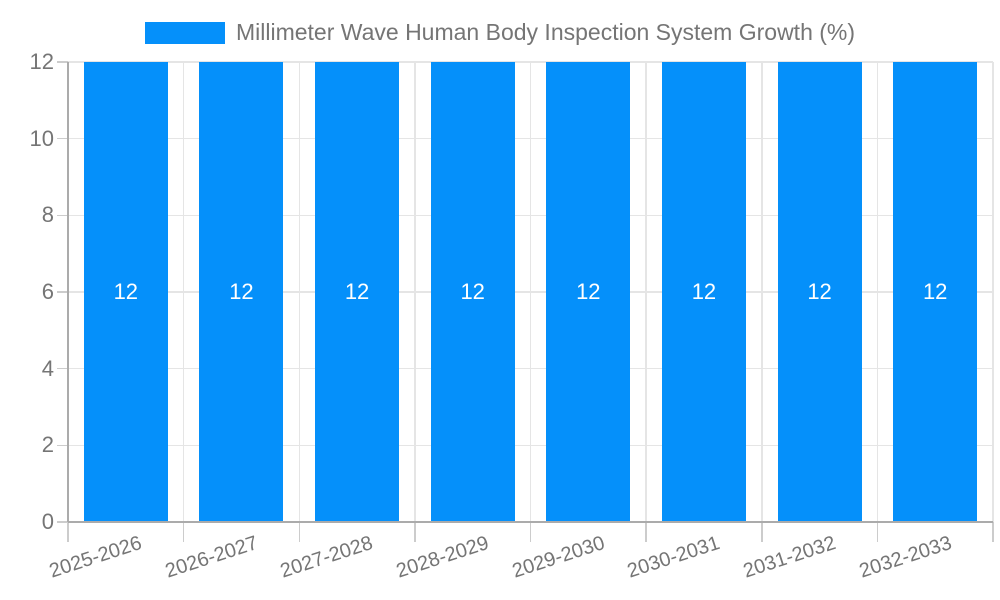 The height and width of the screenshot is (600, 1000). What do you see at coordinates (95, 557) in the screenshot?
I see `x-axis-tick-label: 2025-2026` at bounding box center [95, 557].